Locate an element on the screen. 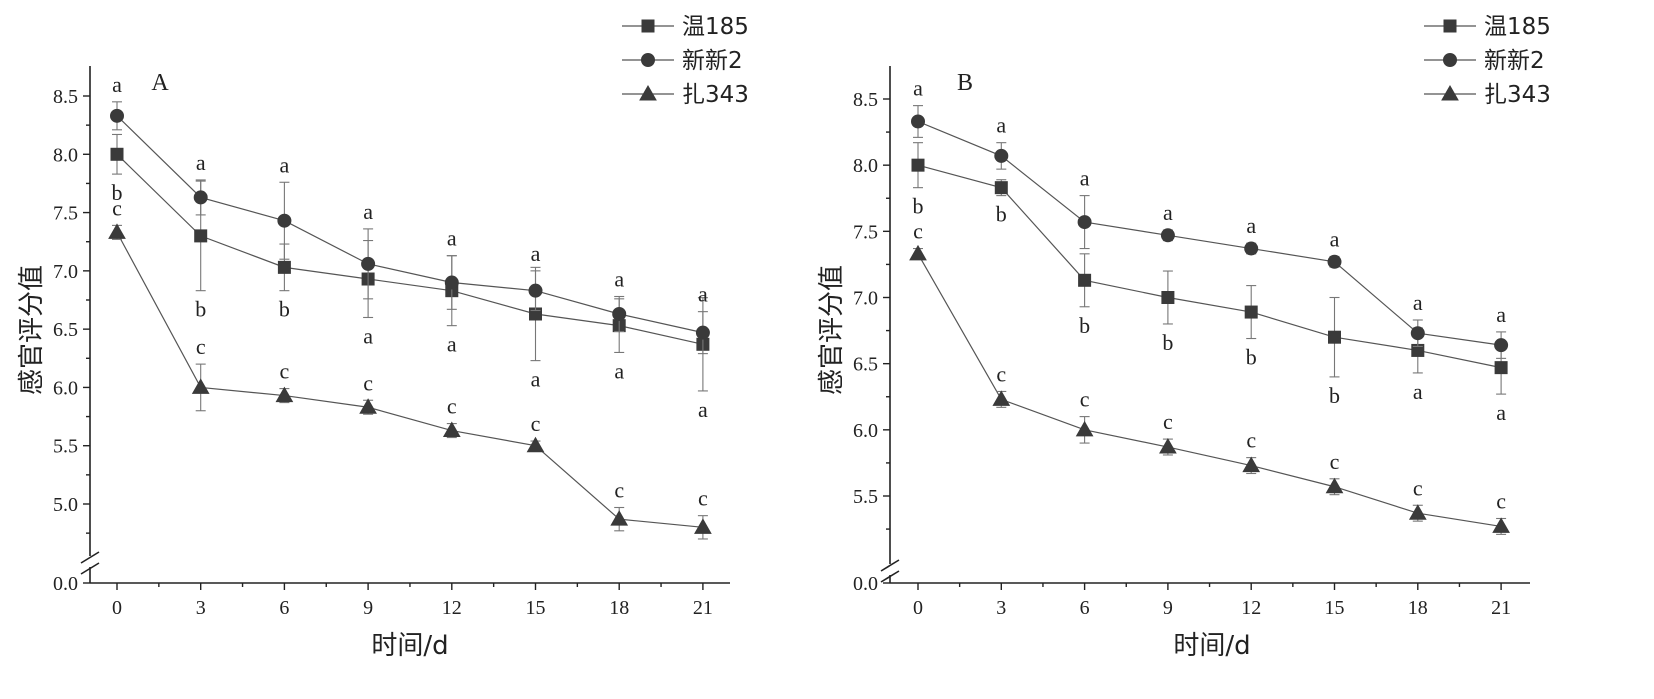 Image resolution: width=1654 pixels, height=699 pixels. series-line-triangle is located at coordinates (1209, 390).